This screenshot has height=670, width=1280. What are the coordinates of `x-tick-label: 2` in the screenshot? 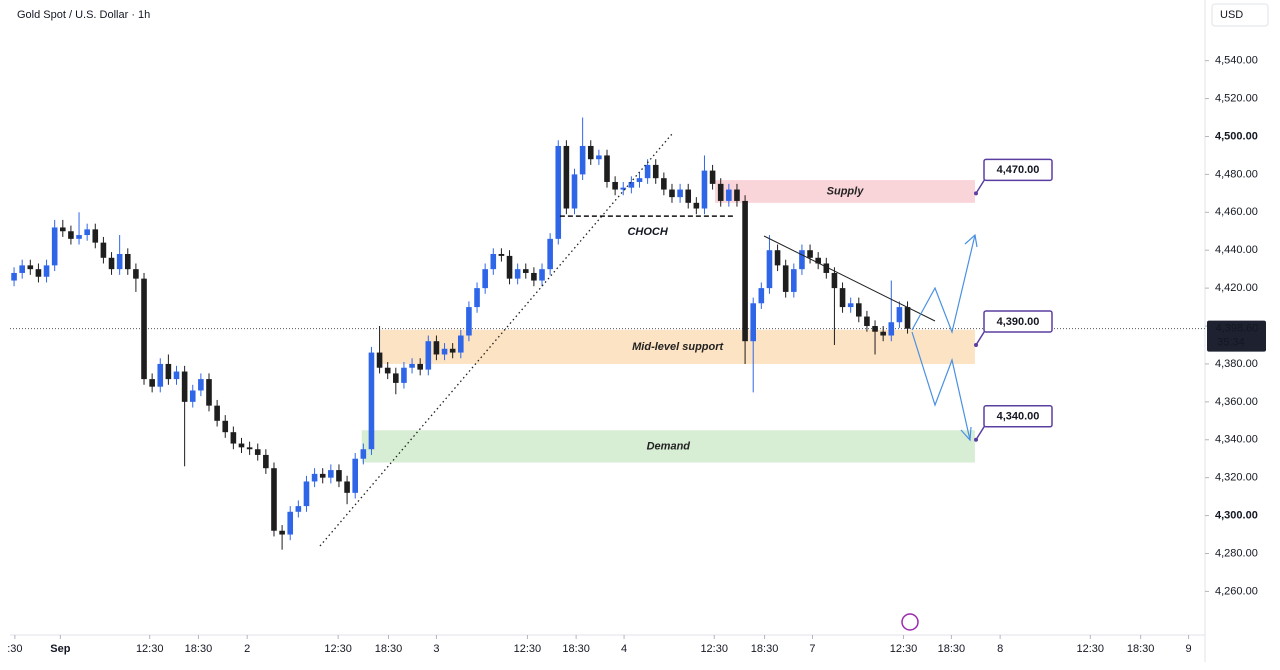 It's located at (247, 649).